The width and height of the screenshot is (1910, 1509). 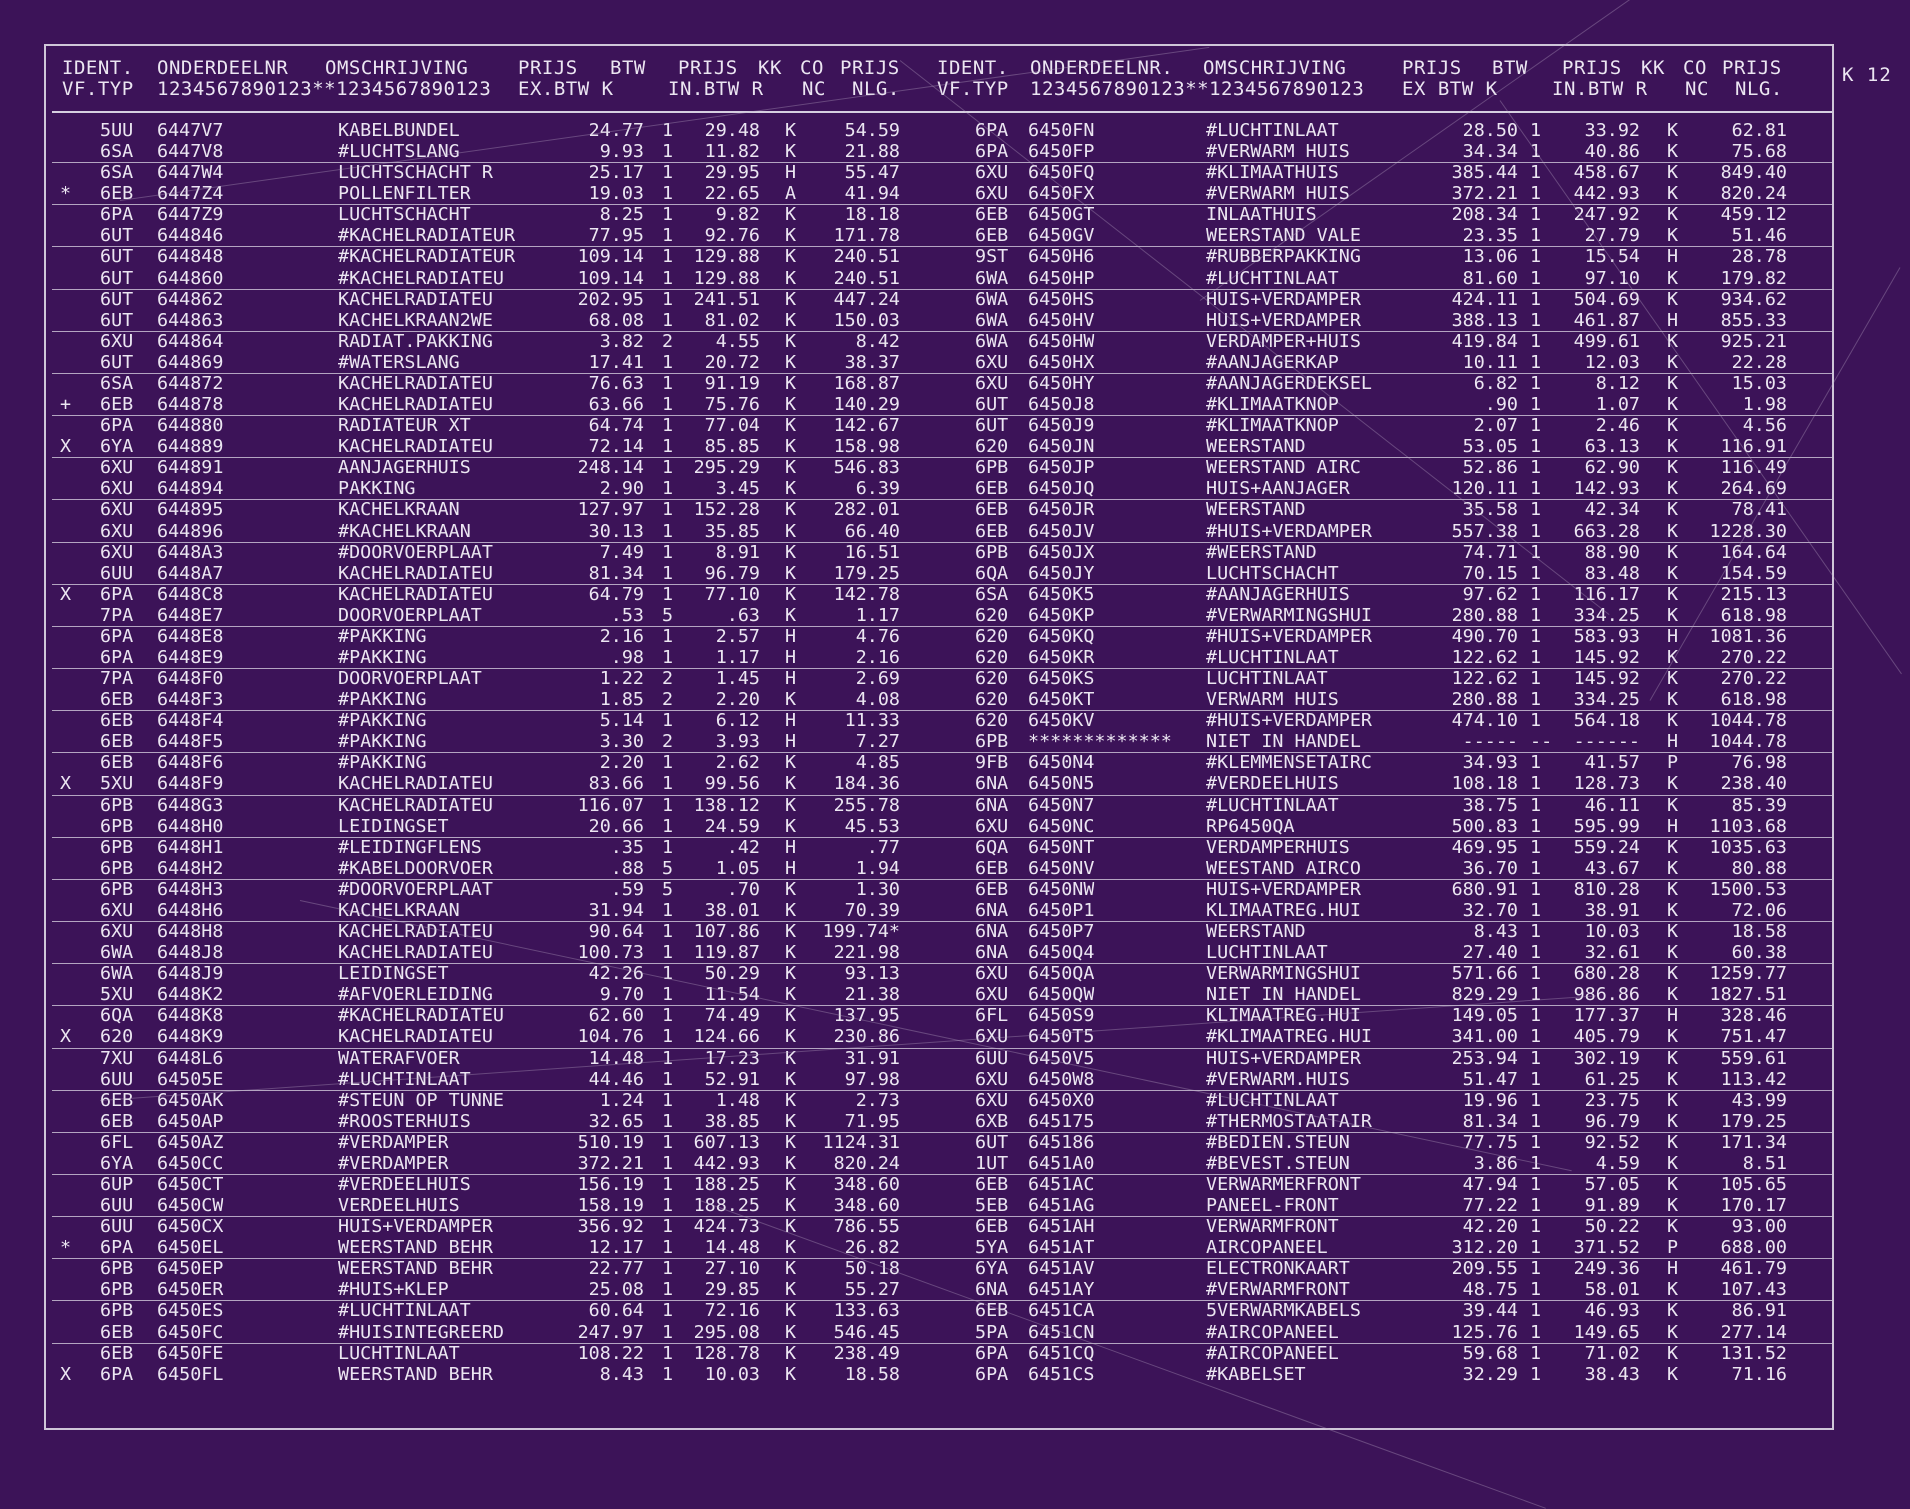 I want to click on right-row-desc: VERDAMPER+HUIS, so click(x=1283, y=342).